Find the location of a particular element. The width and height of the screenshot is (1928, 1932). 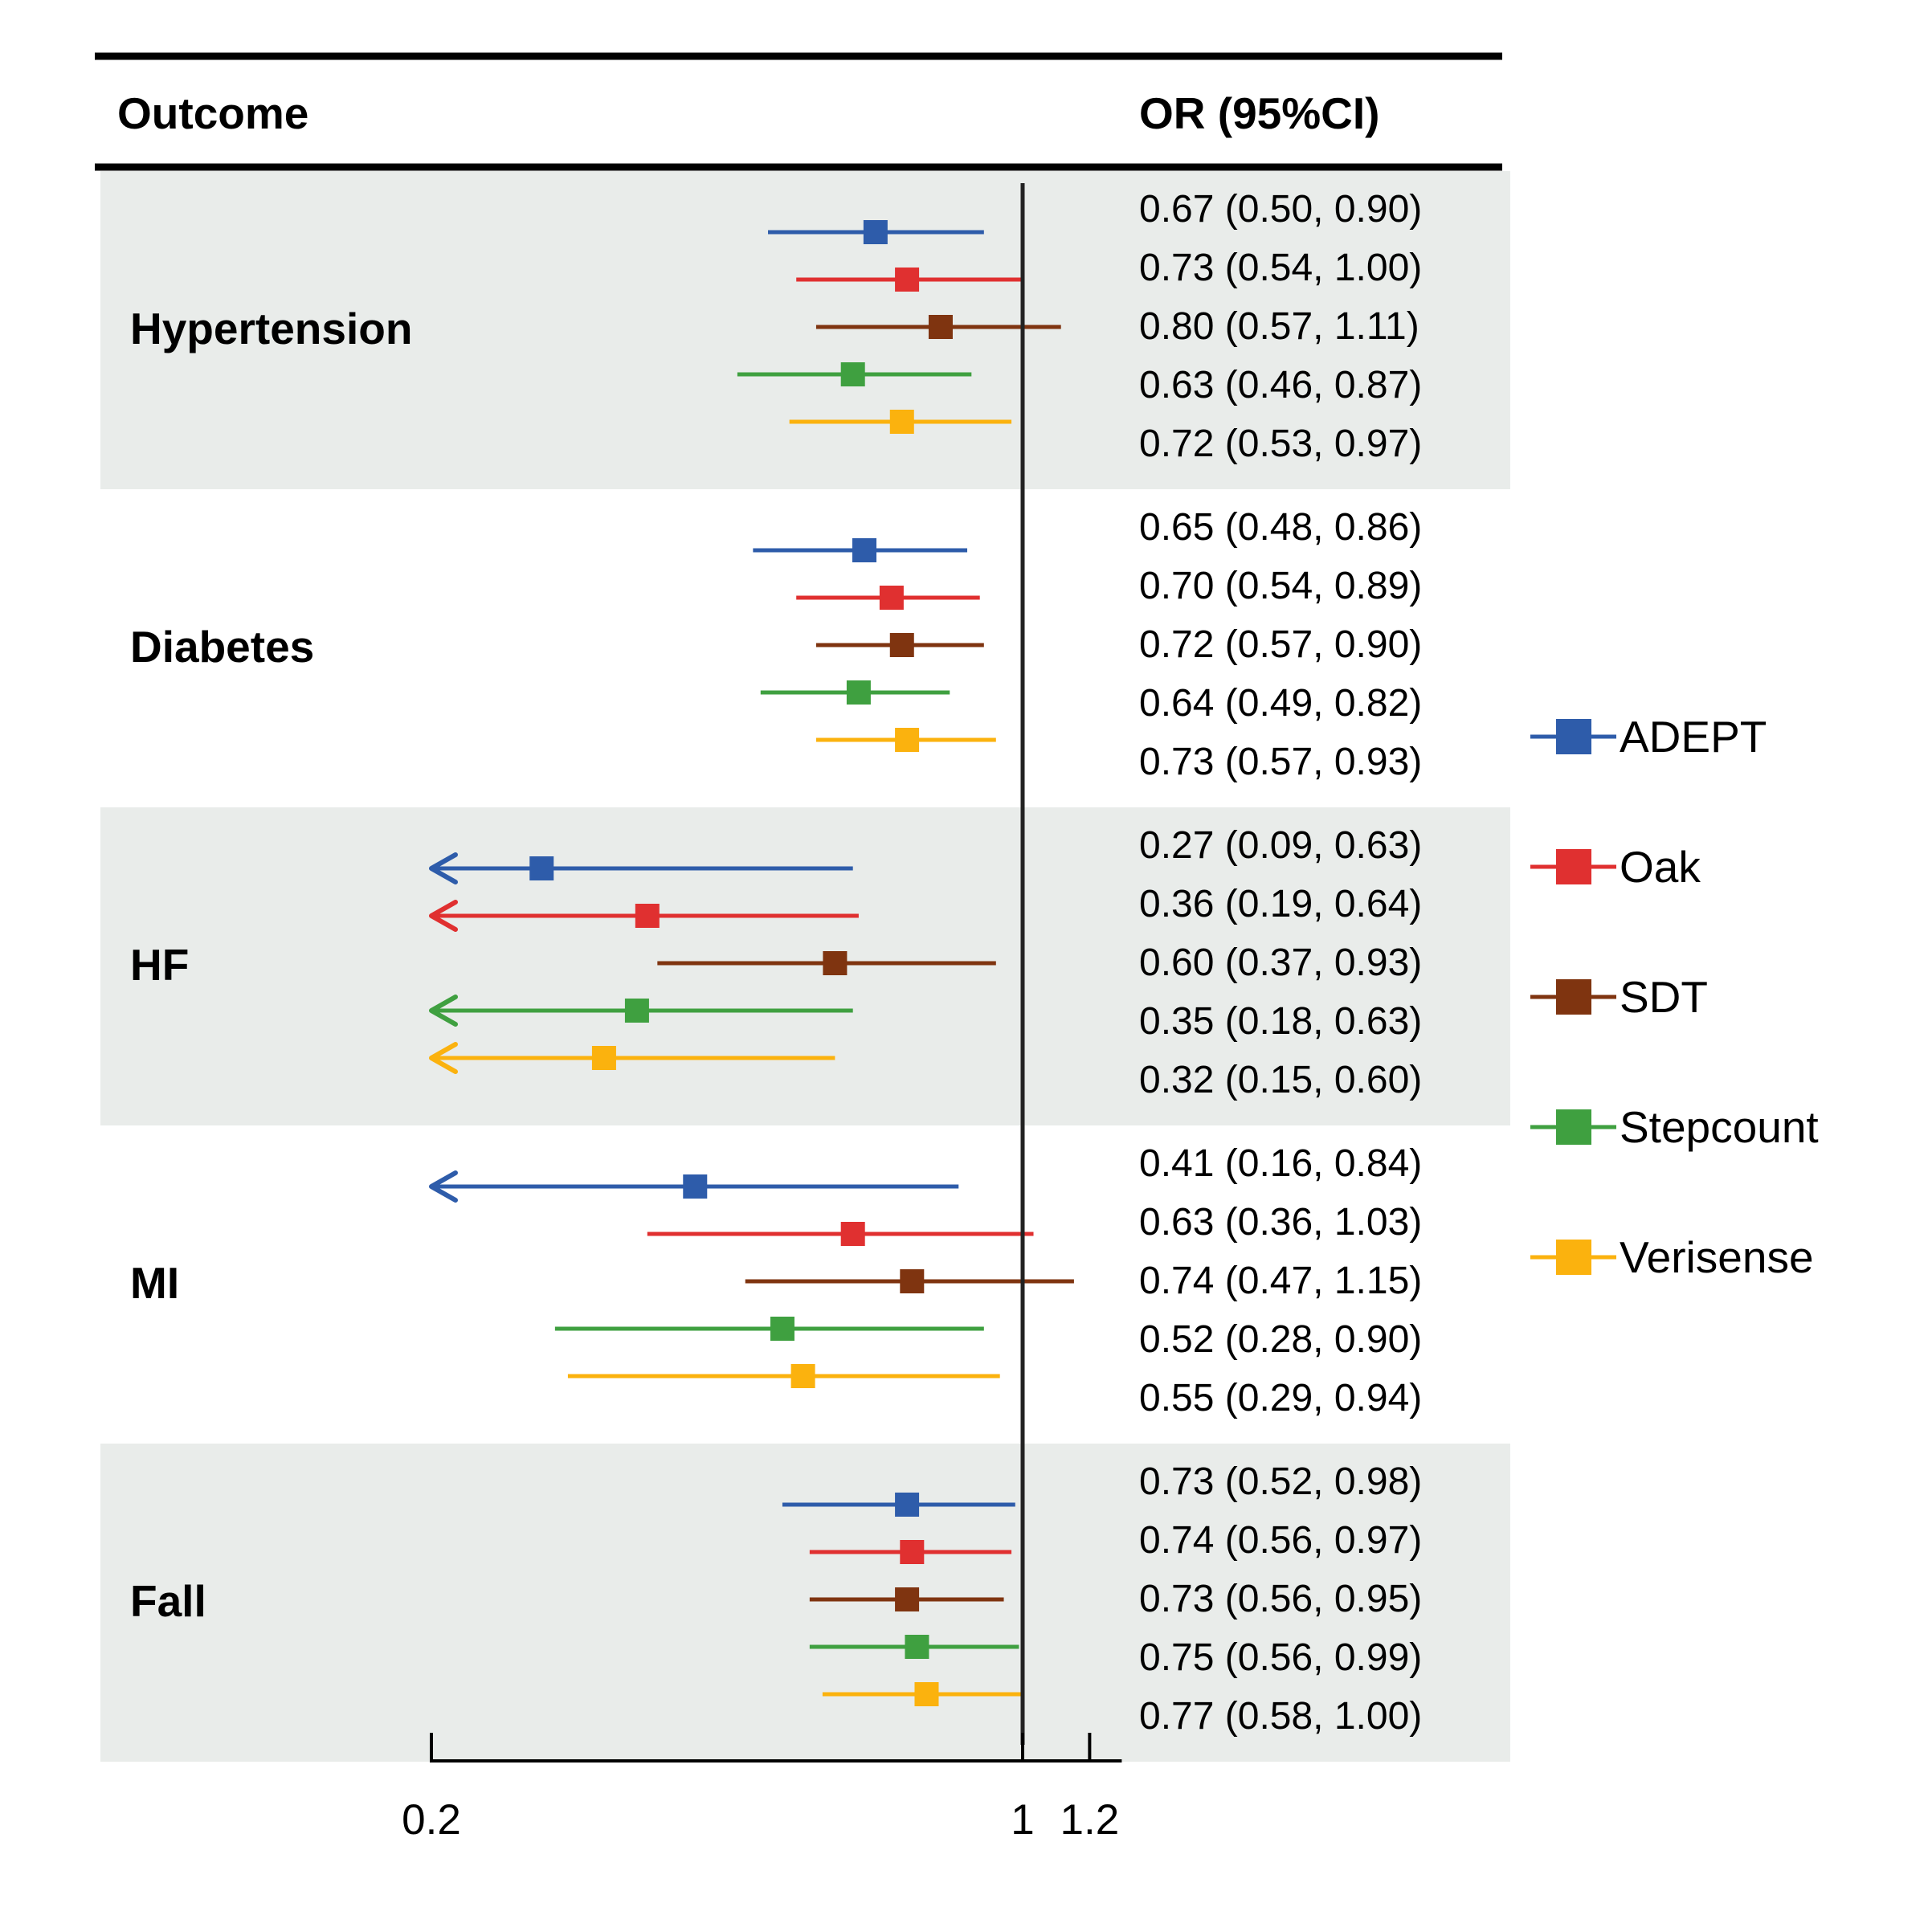

or-ci-label-hypertension-sdt: 0.80 (0.57, 1.11) is located at coordinates (1279, 327).